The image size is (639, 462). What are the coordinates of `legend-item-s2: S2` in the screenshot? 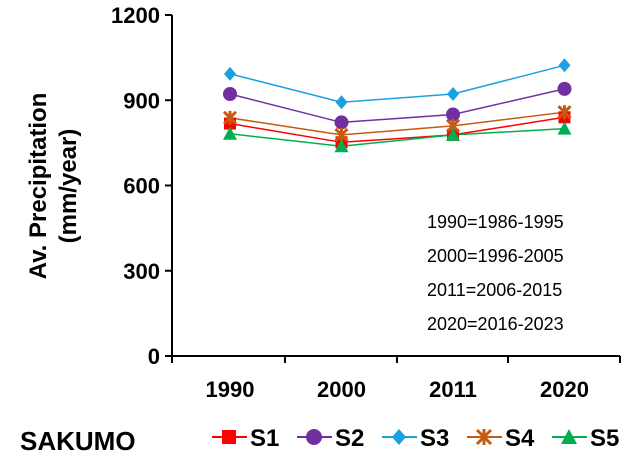 It's located at (330, 438).